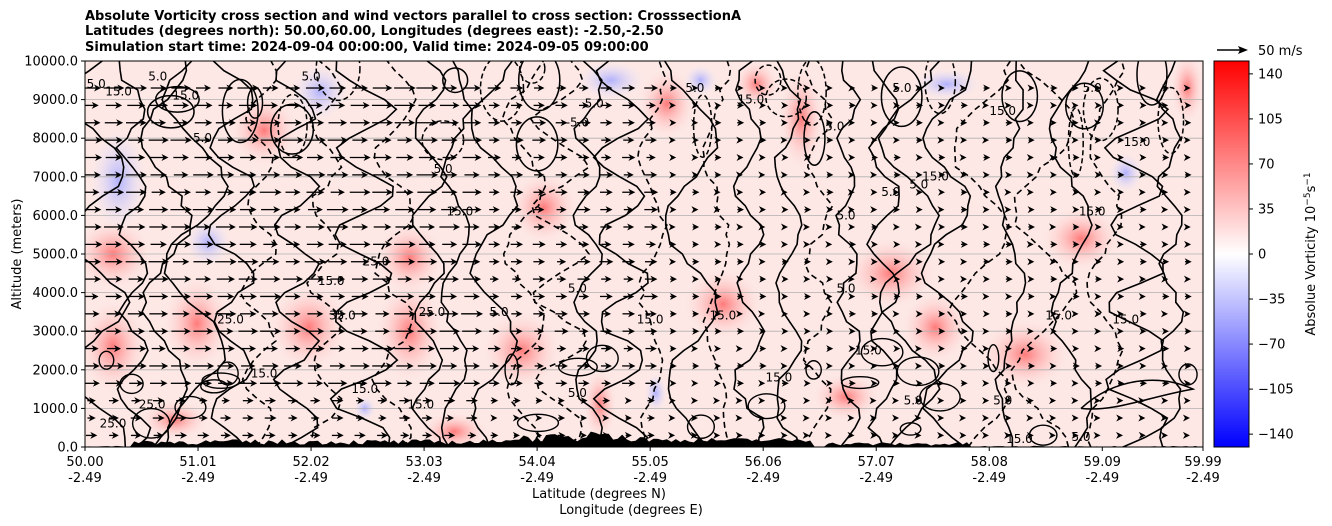 This screenshot has height=526, width=1332. Describe the element at coordinates (310, 462) in the screenshot. I see `x-tick-label-latitude: 52.02` at that location.